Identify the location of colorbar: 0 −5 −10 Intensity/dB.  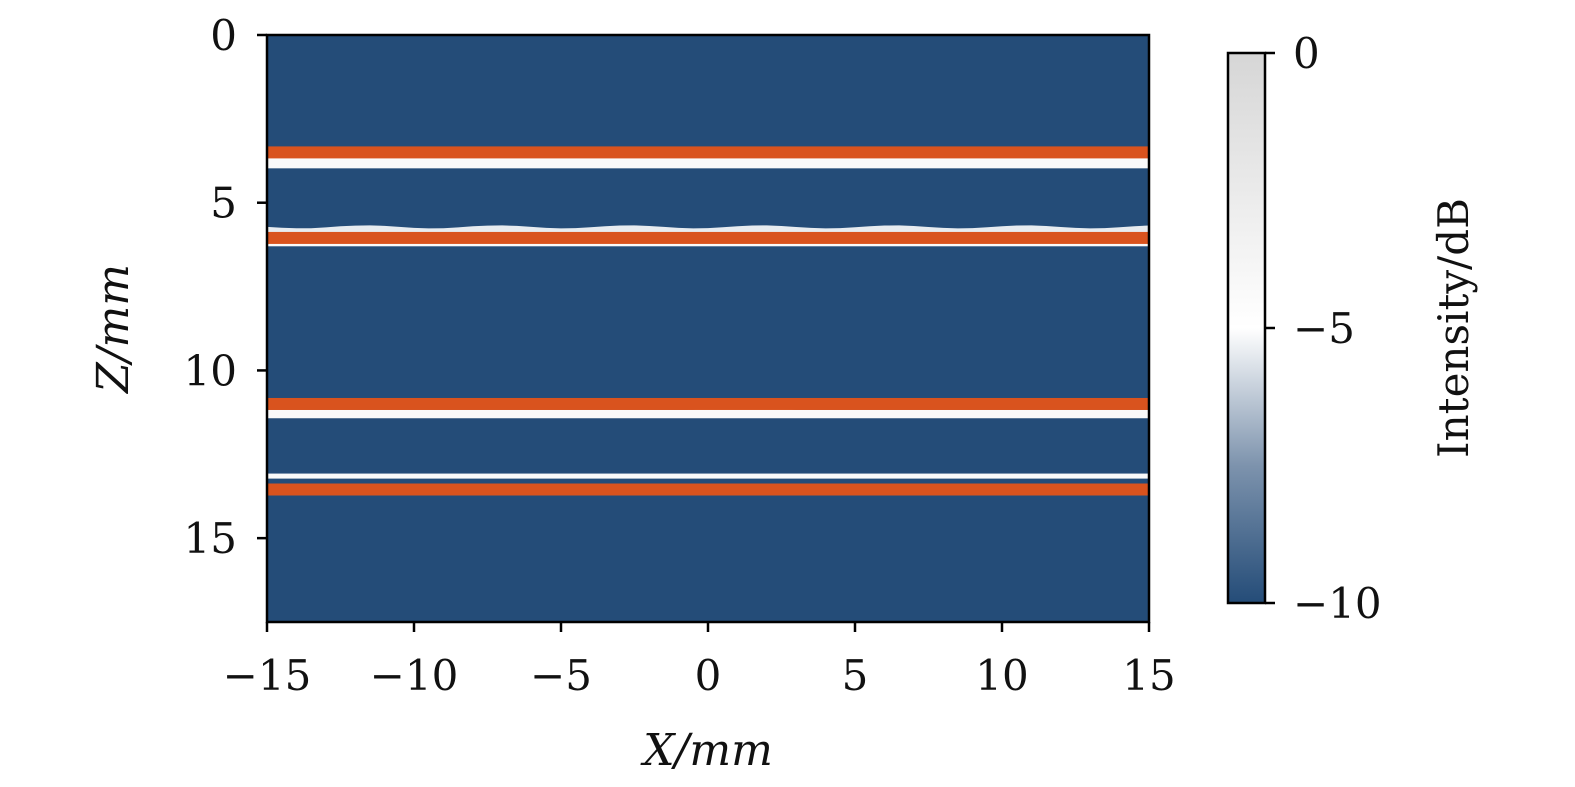
(1352, 328).